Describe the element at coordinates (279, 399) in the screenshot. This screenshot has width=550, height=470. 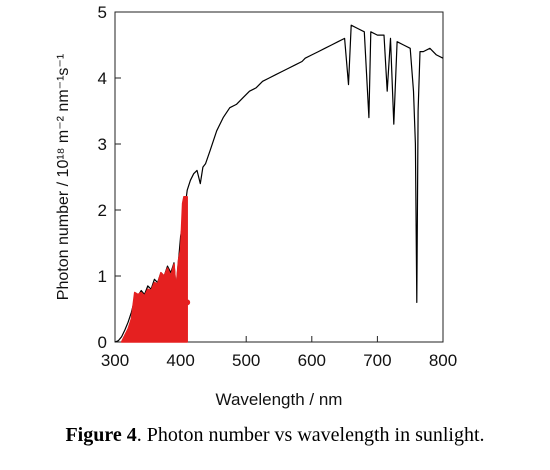
I see `x-axis-label: Wavelength / nm` at that location.